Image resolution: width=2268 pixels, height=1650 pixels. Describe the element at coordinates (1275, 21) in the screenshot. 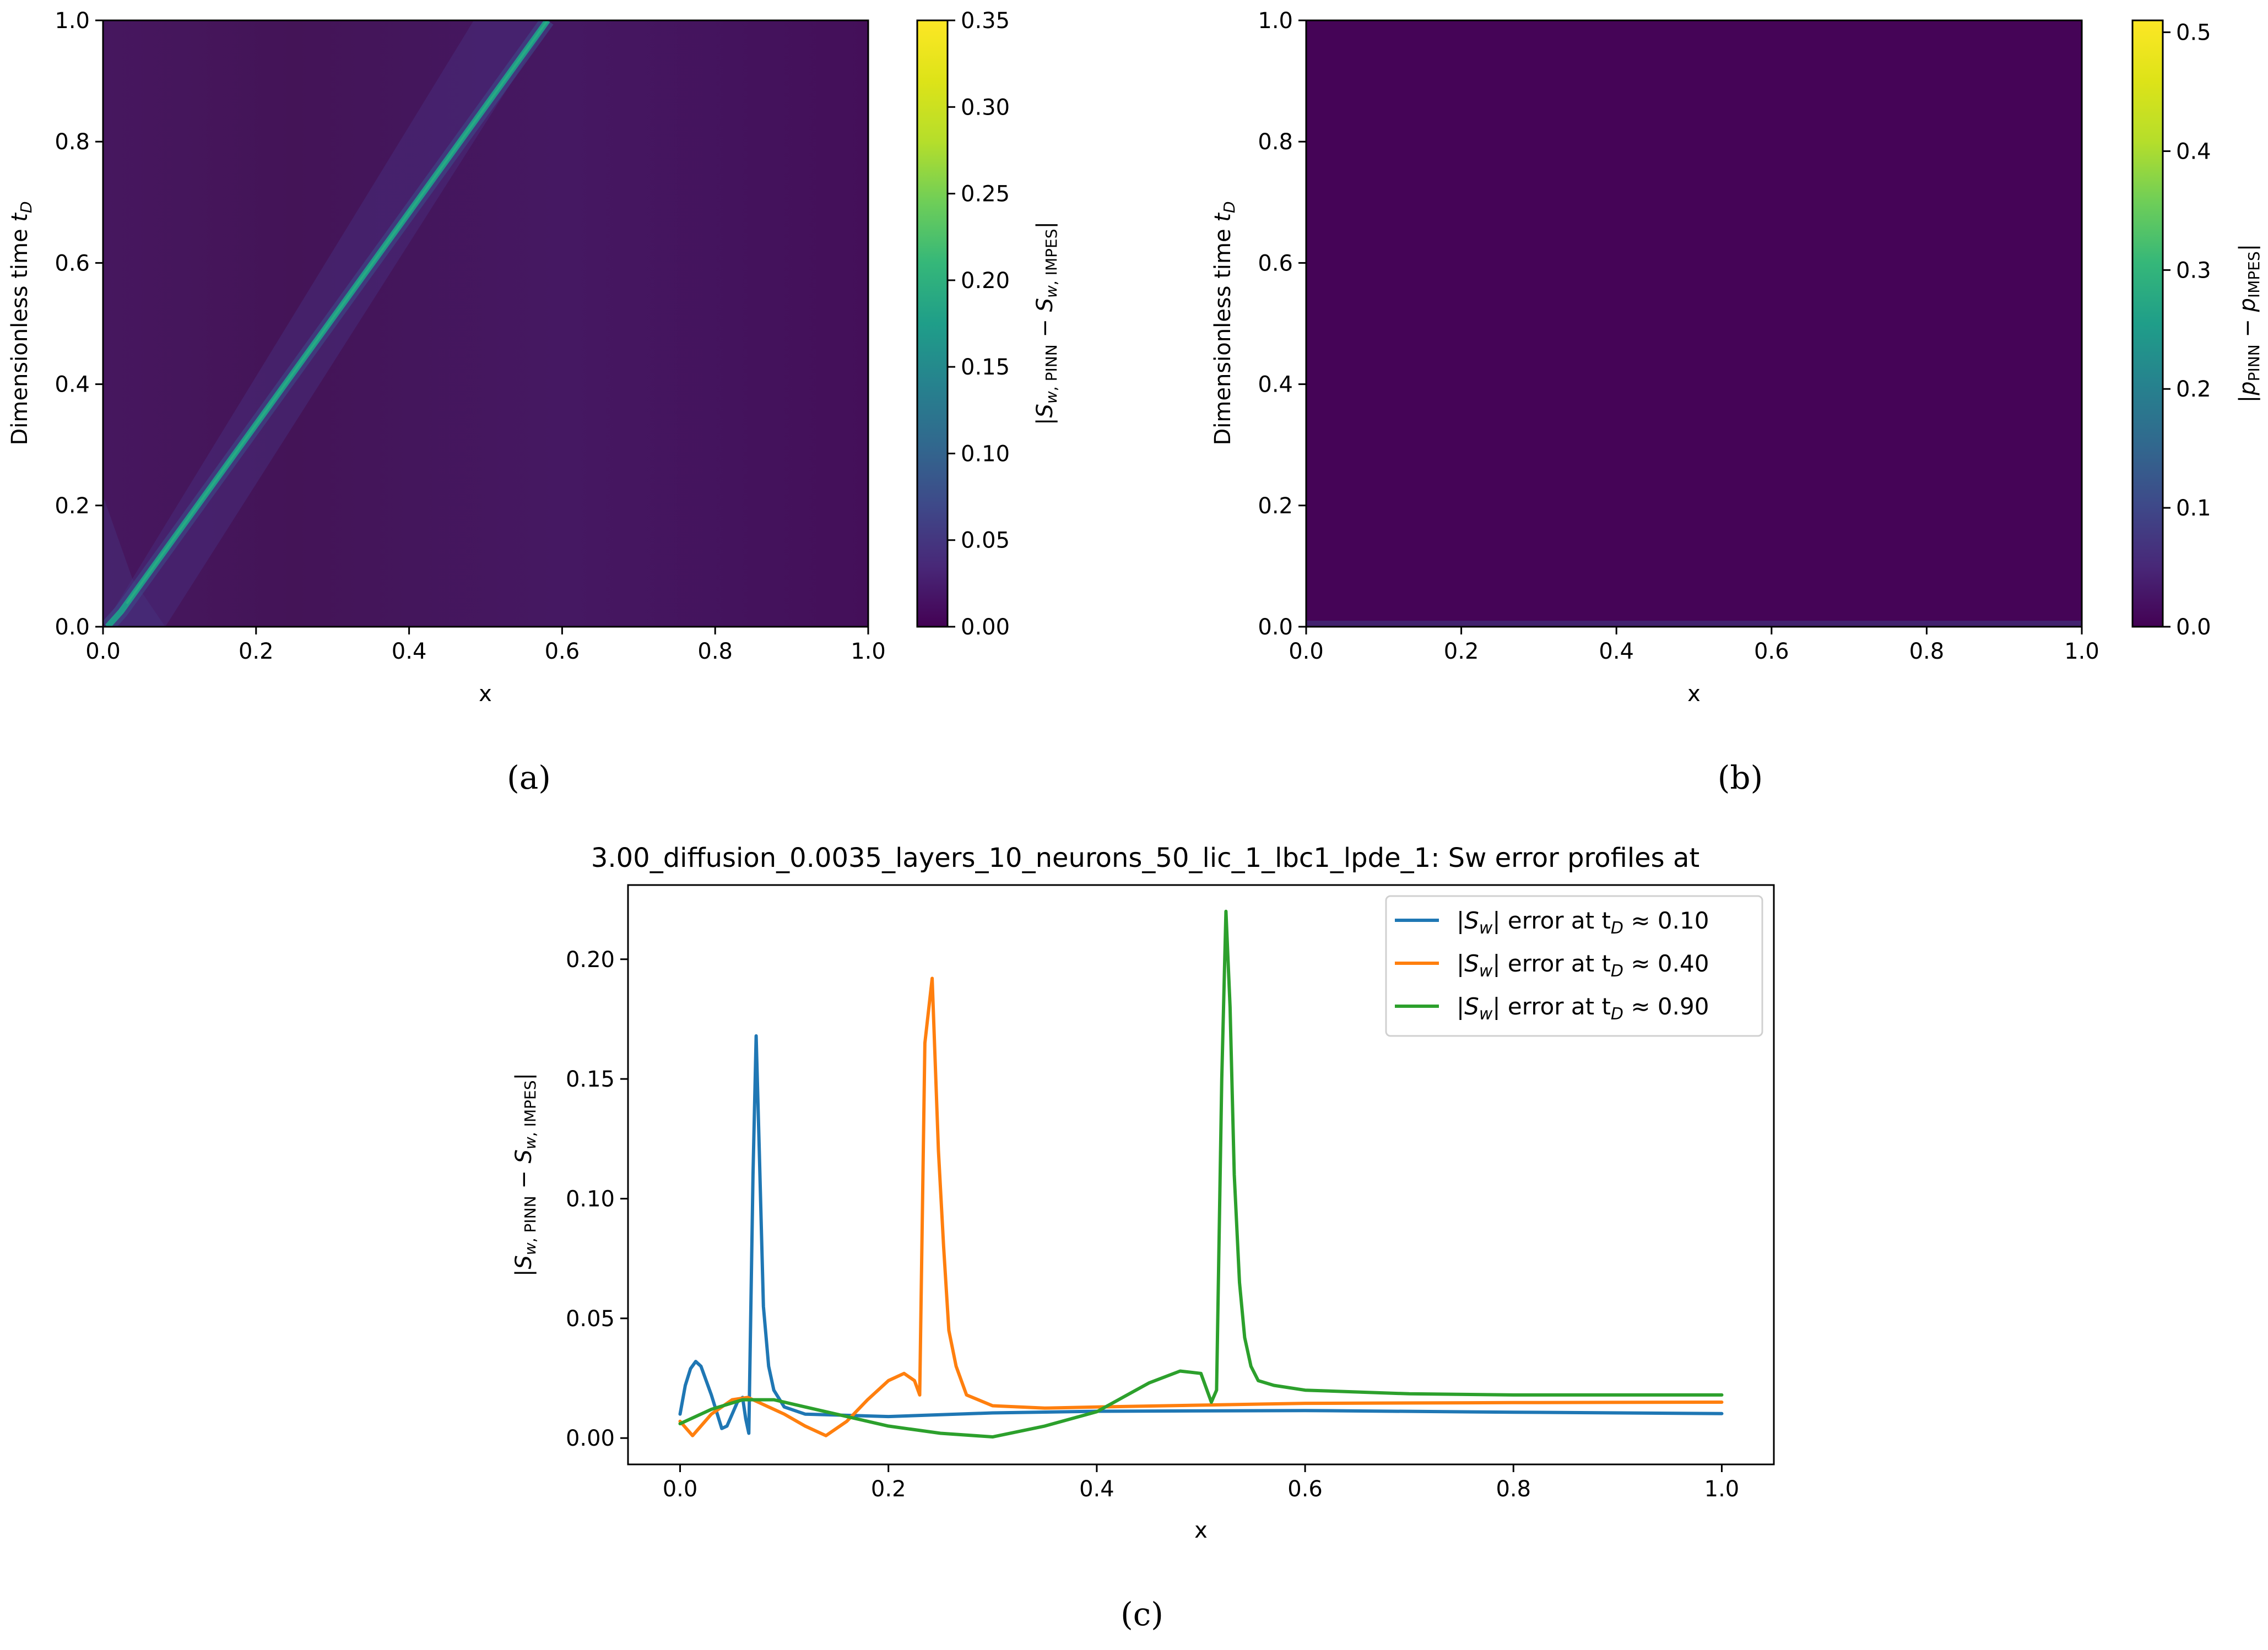

I see `heatmap-b-ytick-label: 1.0` at that location.